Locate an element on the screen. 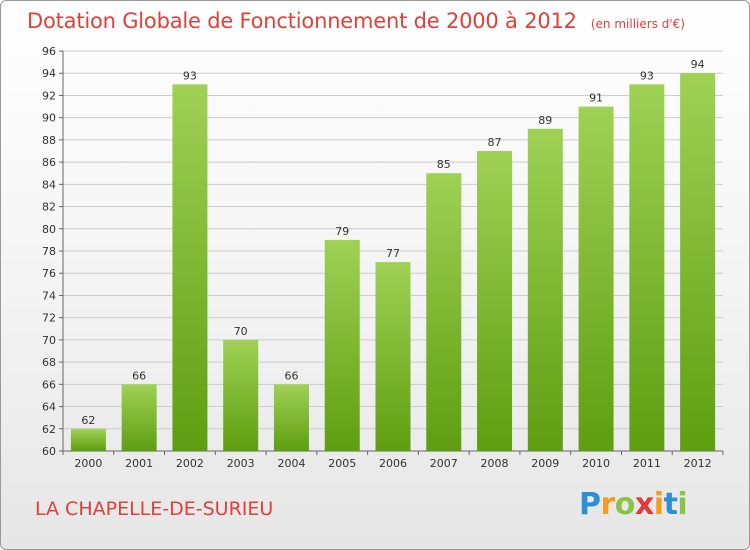 This screenshot has height=550, width=750. x-tick-label: 2005 is located at coordinates (342, 463).